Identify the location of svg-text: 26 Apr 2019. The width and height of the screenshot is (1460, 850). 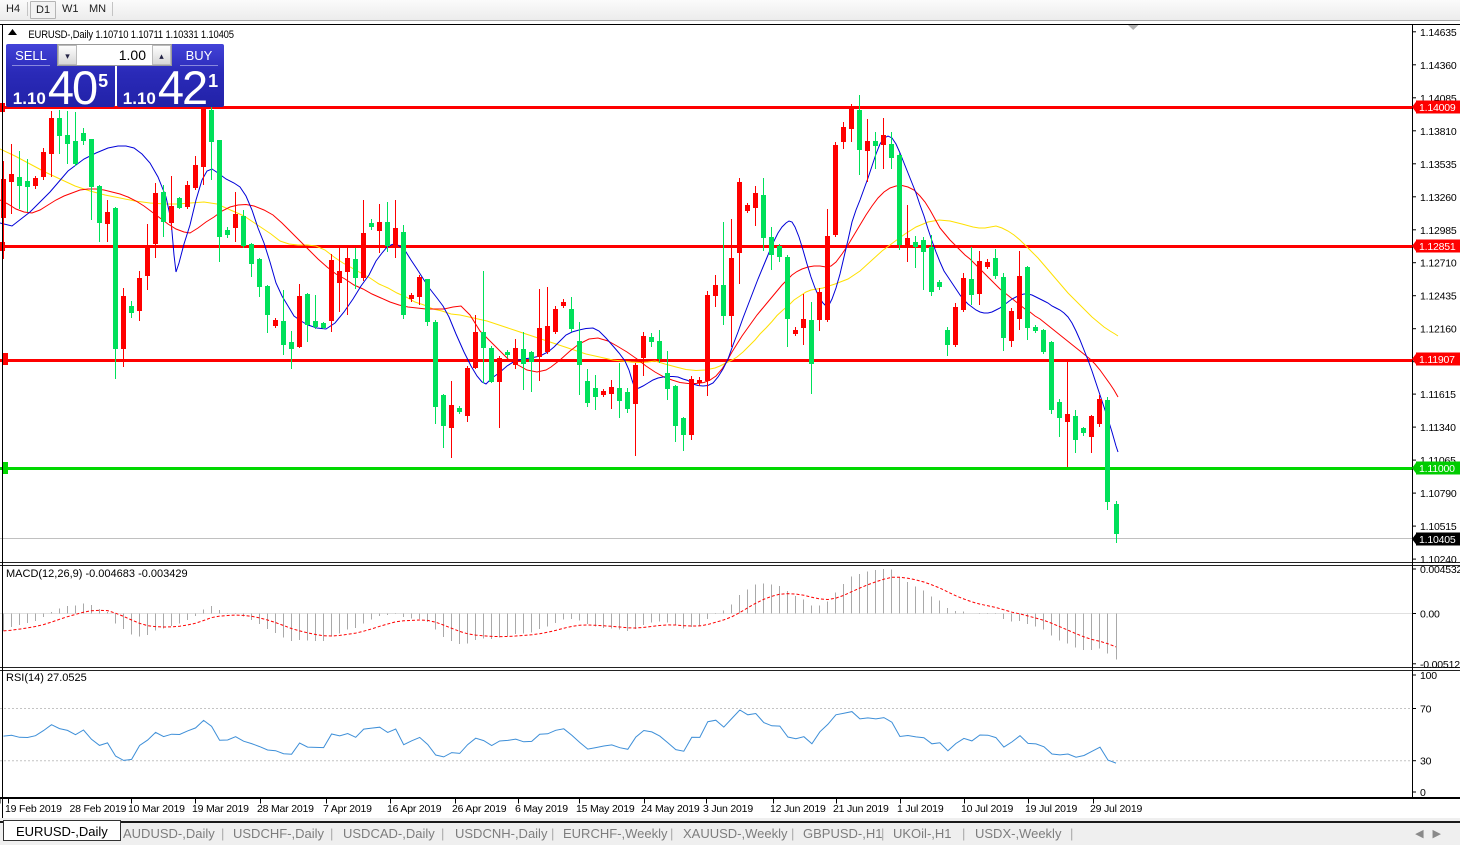
(479, 809).